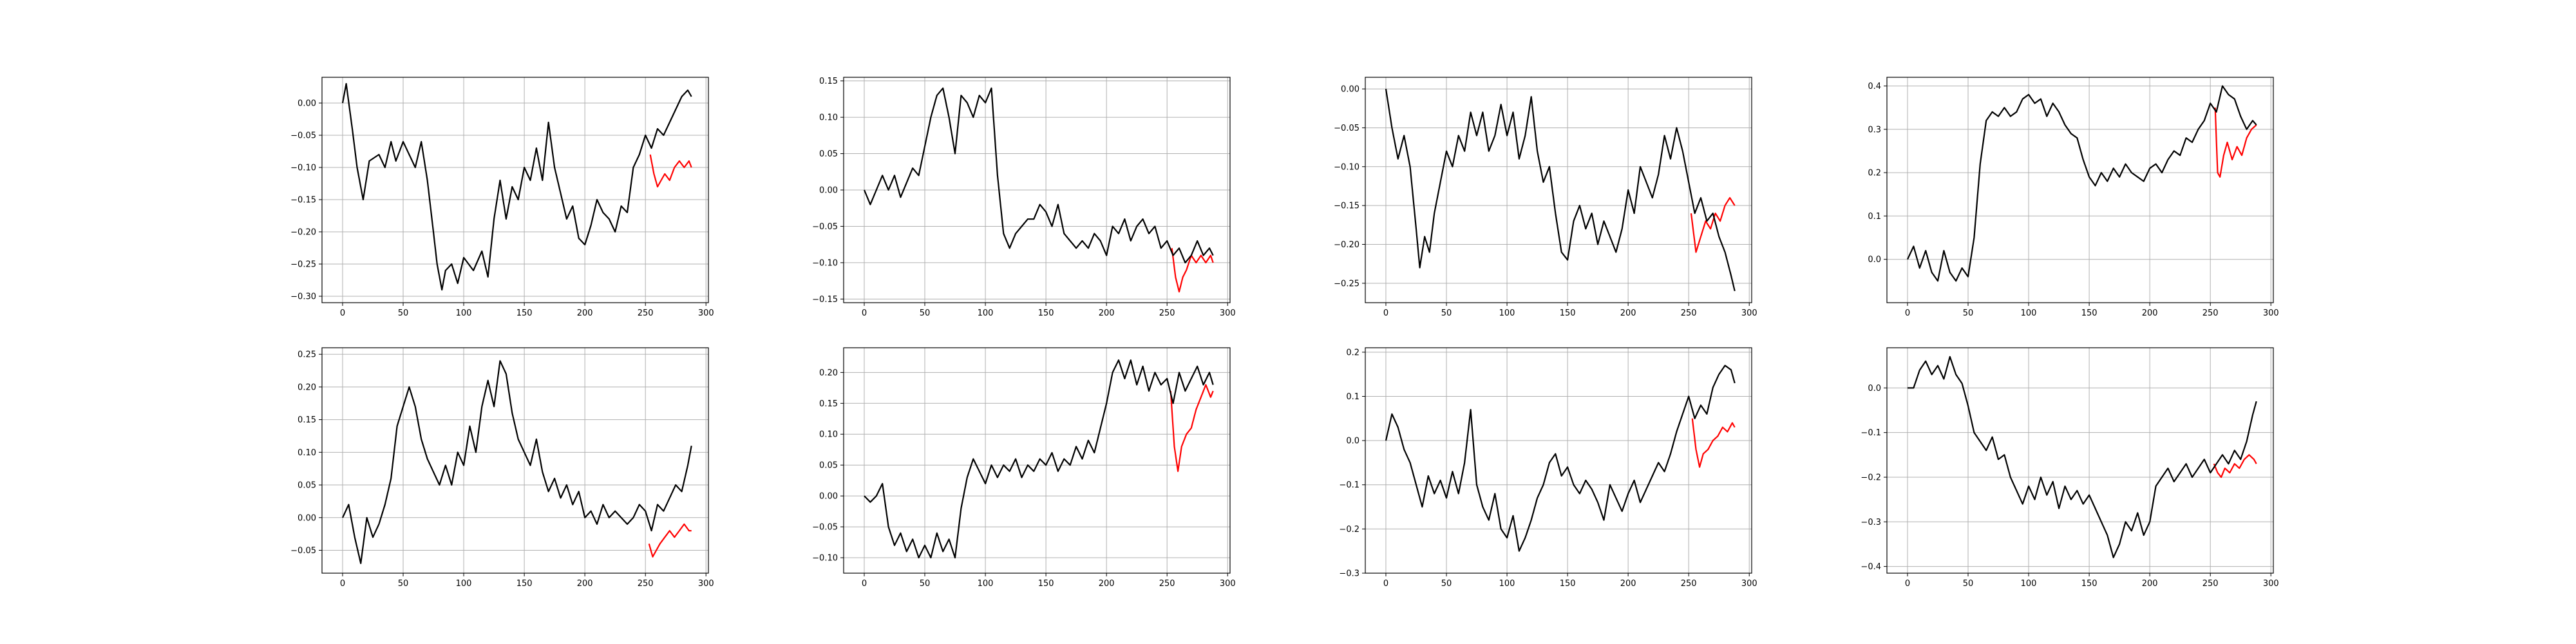 Image resolution: width=2576 pixels, height=644 pixels. Describe the element at coordinates (1347, 207) in the screenshot. I see `y-tick-label: −0.15` at that location.